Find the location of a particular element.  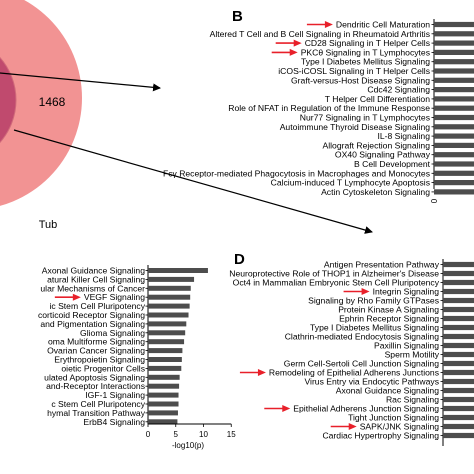

panel-c-category-label: Axonal Guidance Signaling is located at coordinates (93, 271).